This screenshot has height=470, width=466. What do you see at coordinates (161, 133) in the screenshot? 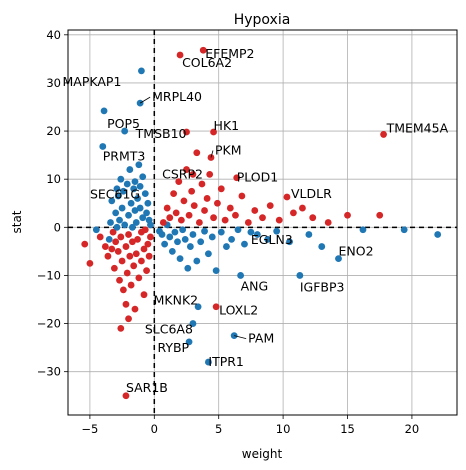
I see `gene-label: TMSB10` at bounding box center [161, 133].